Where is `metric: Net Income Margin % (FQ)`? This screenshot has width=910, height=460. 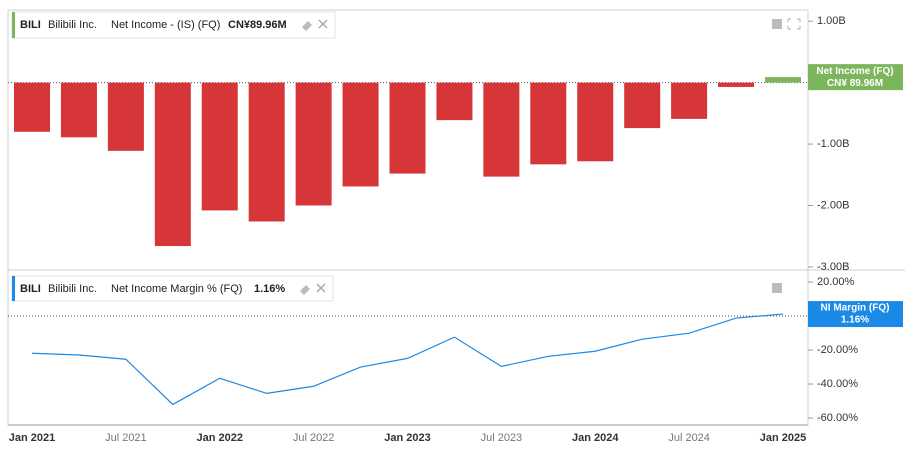
metric: Net Income Margin % (FQ) is located at coordinates (176, 289).